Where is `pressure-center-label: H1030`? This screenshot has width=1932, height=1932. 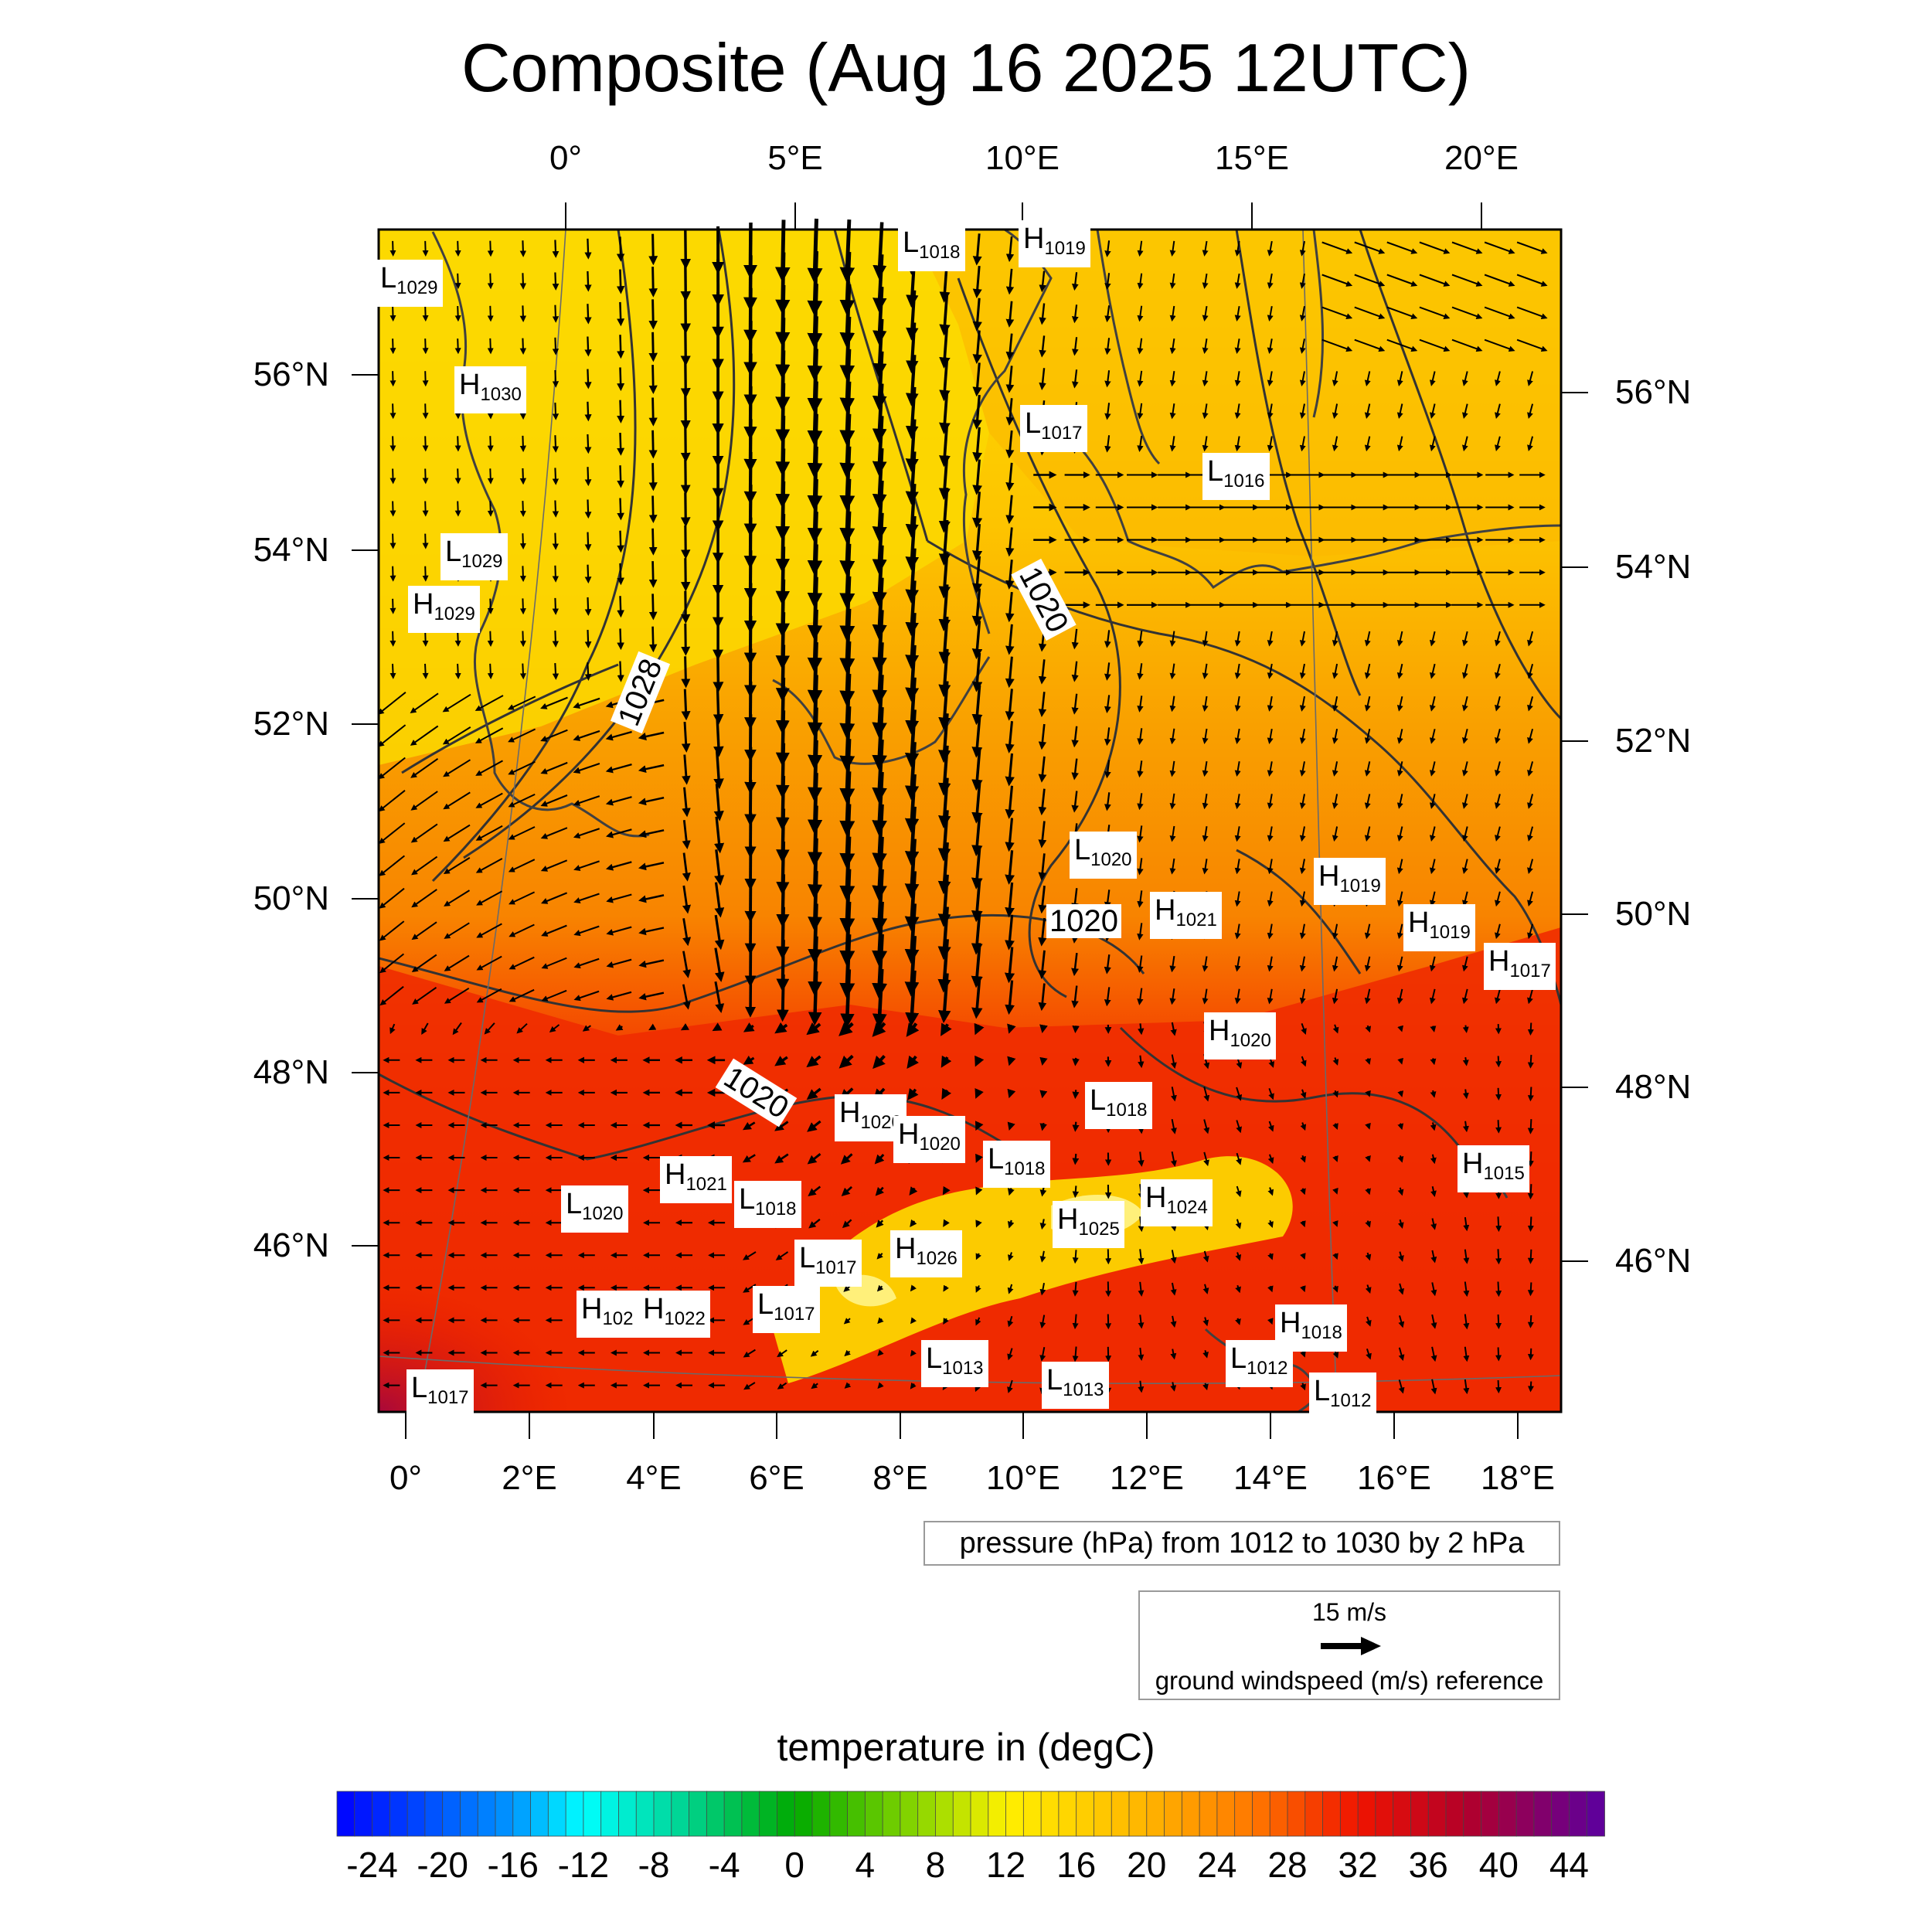
pressure-center-label: H1030 is located at coordinates (490, 390).